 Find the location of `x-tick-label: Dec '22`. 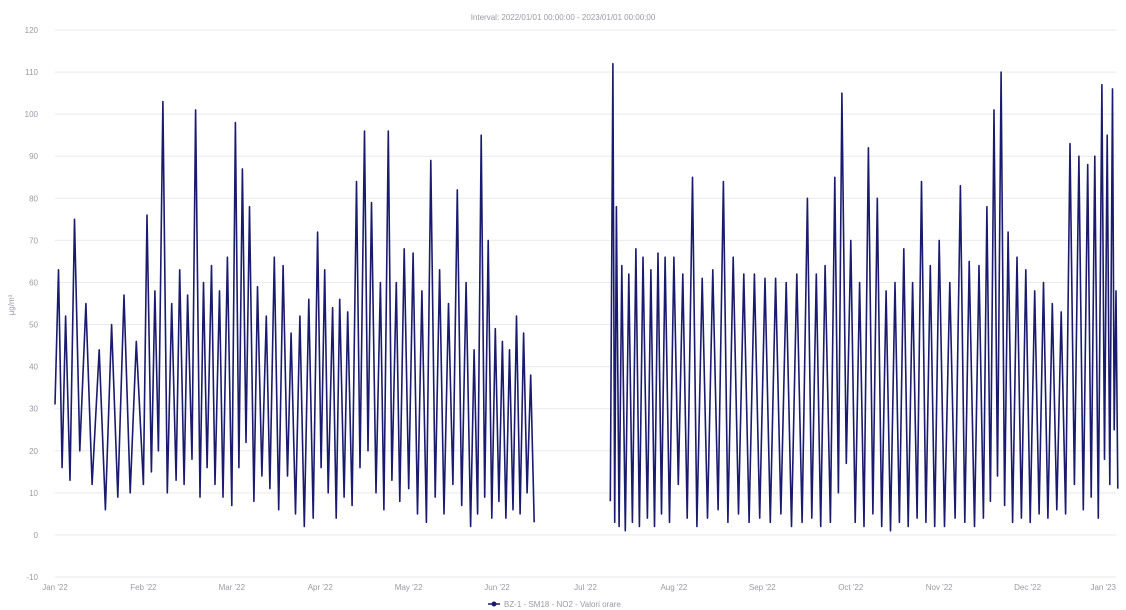

x-tick-label: Dec '22 is located at coordinates (1027, 587).